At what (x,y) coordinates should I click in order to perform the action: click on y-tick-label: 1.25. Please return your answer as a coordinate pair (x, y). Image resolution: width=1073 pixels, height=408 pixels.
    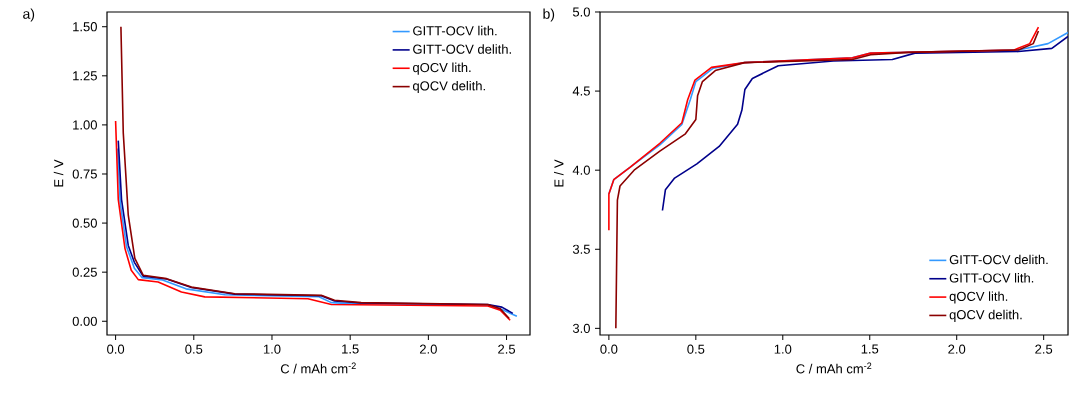
    Looking at the image, I should click on (85, 76).